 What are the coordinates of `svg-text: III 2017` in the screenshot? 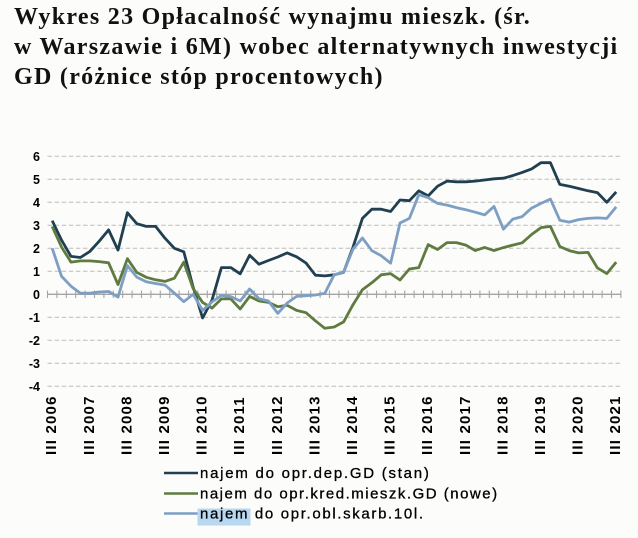 It's located at (465, 425).